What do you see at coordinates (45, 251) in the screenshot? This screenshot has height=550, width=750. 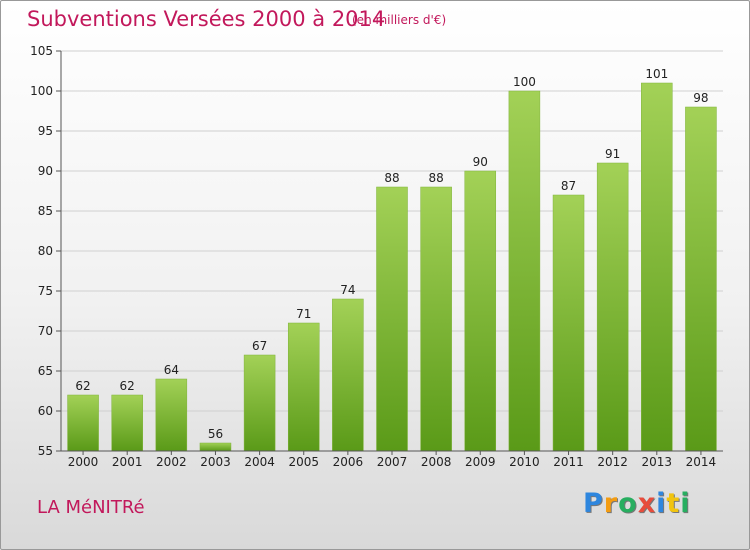 I see `y-tick-label: 80` at bounding box center [45, 251].